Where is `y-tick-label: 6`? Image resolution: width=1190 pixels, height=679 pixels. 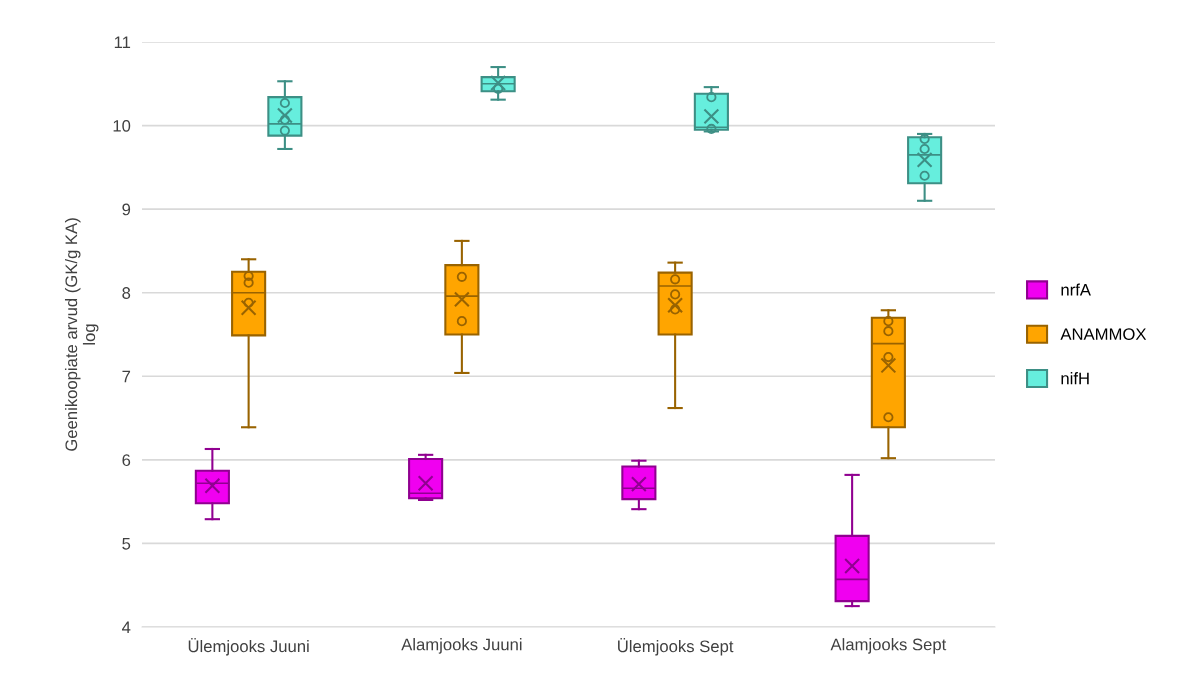 y-tick-label: 6 is located at coordinates (126, 460).